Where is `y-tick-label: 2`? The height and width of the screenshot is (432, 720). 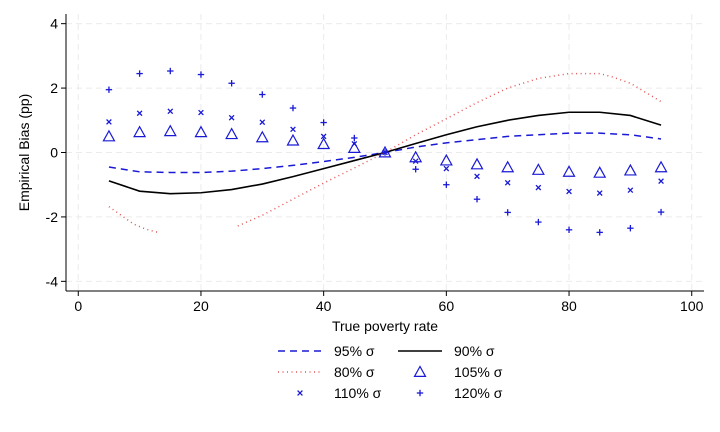 y-tick-label: 2 is located at coordinates (54, 88).